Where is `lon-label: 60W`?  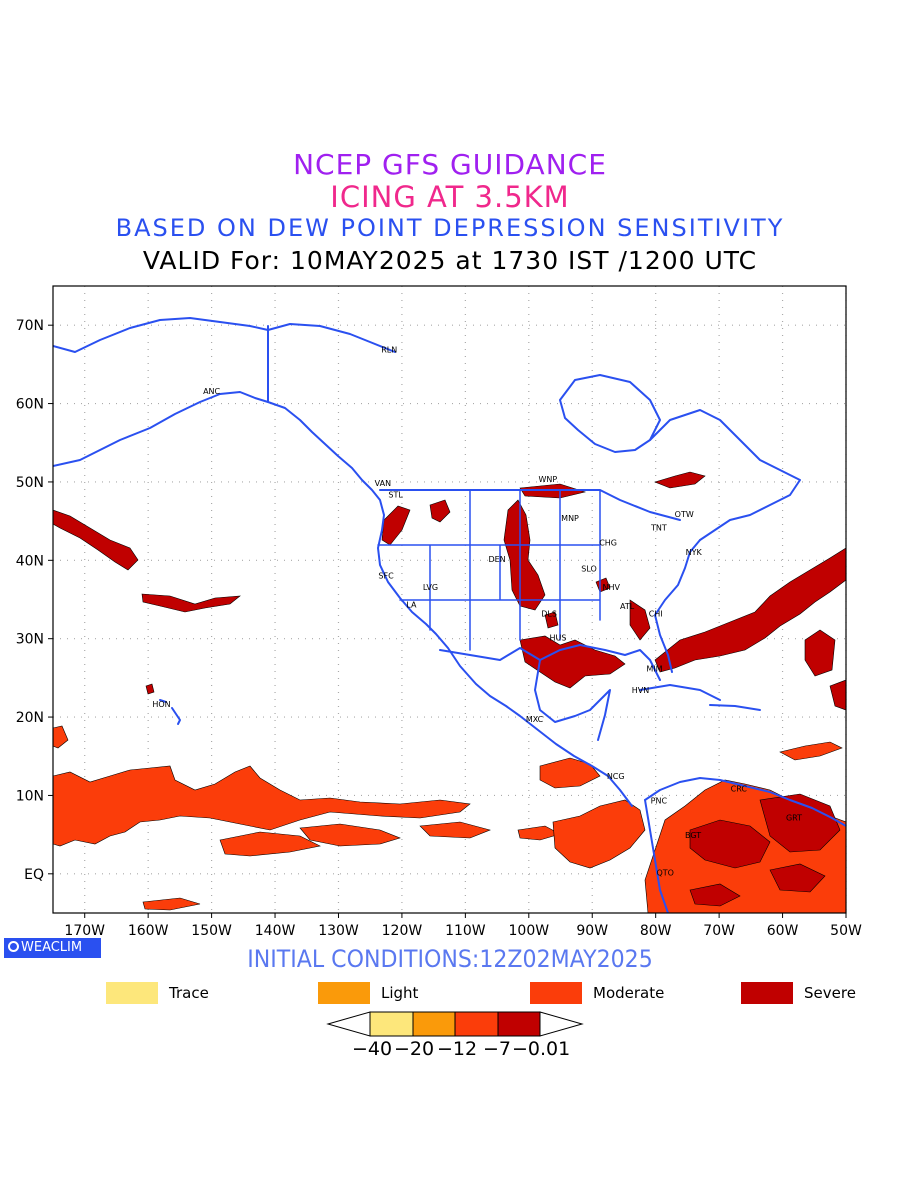
lon-label: 60W is located at coordinates (783, 931).